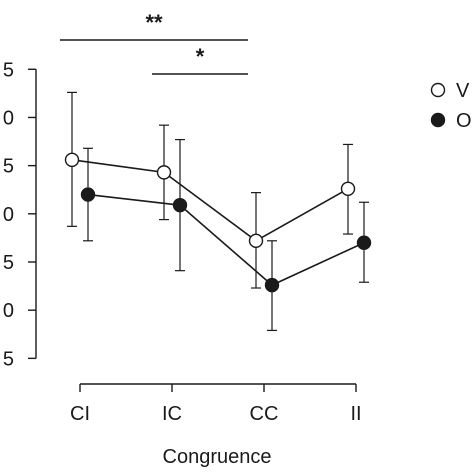 The width and height of the screenshot is (474, 474). What do you see at coordinates (264, 414) in the screenshot?
I see `x-tick-label-cc: CC` at bounding box center [264, 414].